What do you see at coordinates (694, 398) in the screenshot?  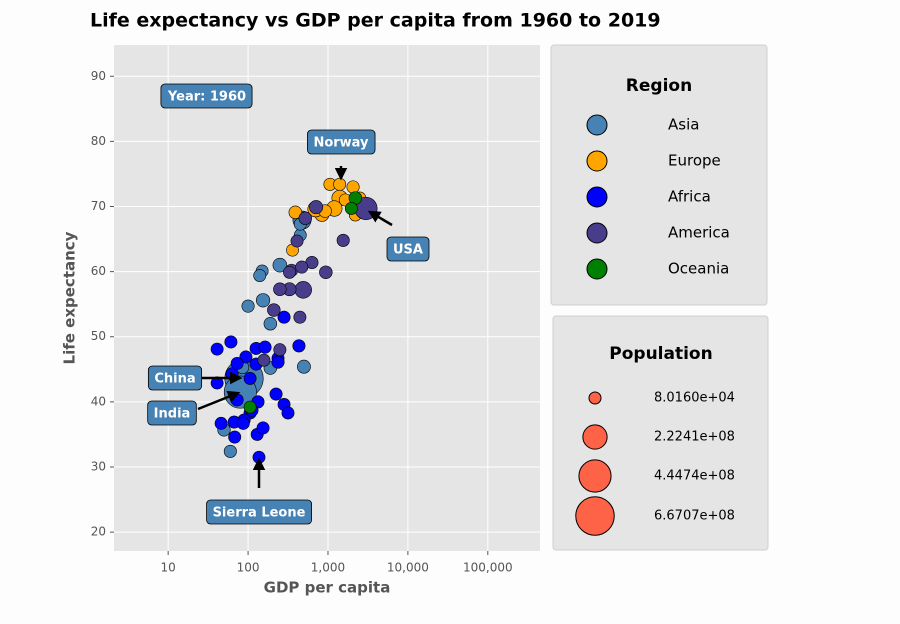 I see `size-legend-label: 8.0160e+04` at bounding box center [694, 398].